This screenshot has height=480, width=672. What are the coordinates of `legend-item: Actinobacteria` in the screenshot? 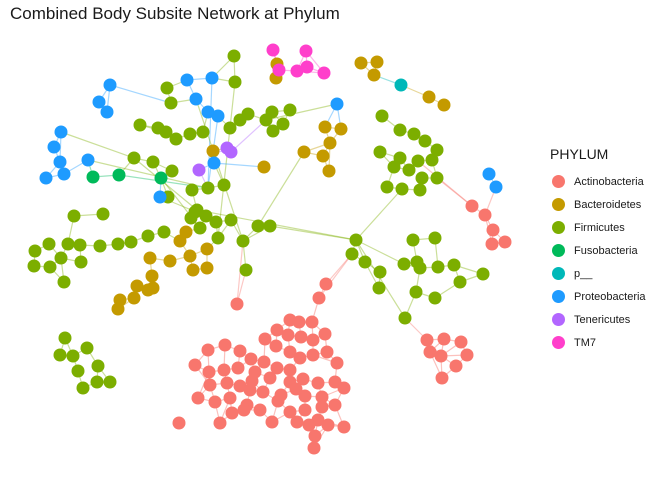 It's located at (598, 181).